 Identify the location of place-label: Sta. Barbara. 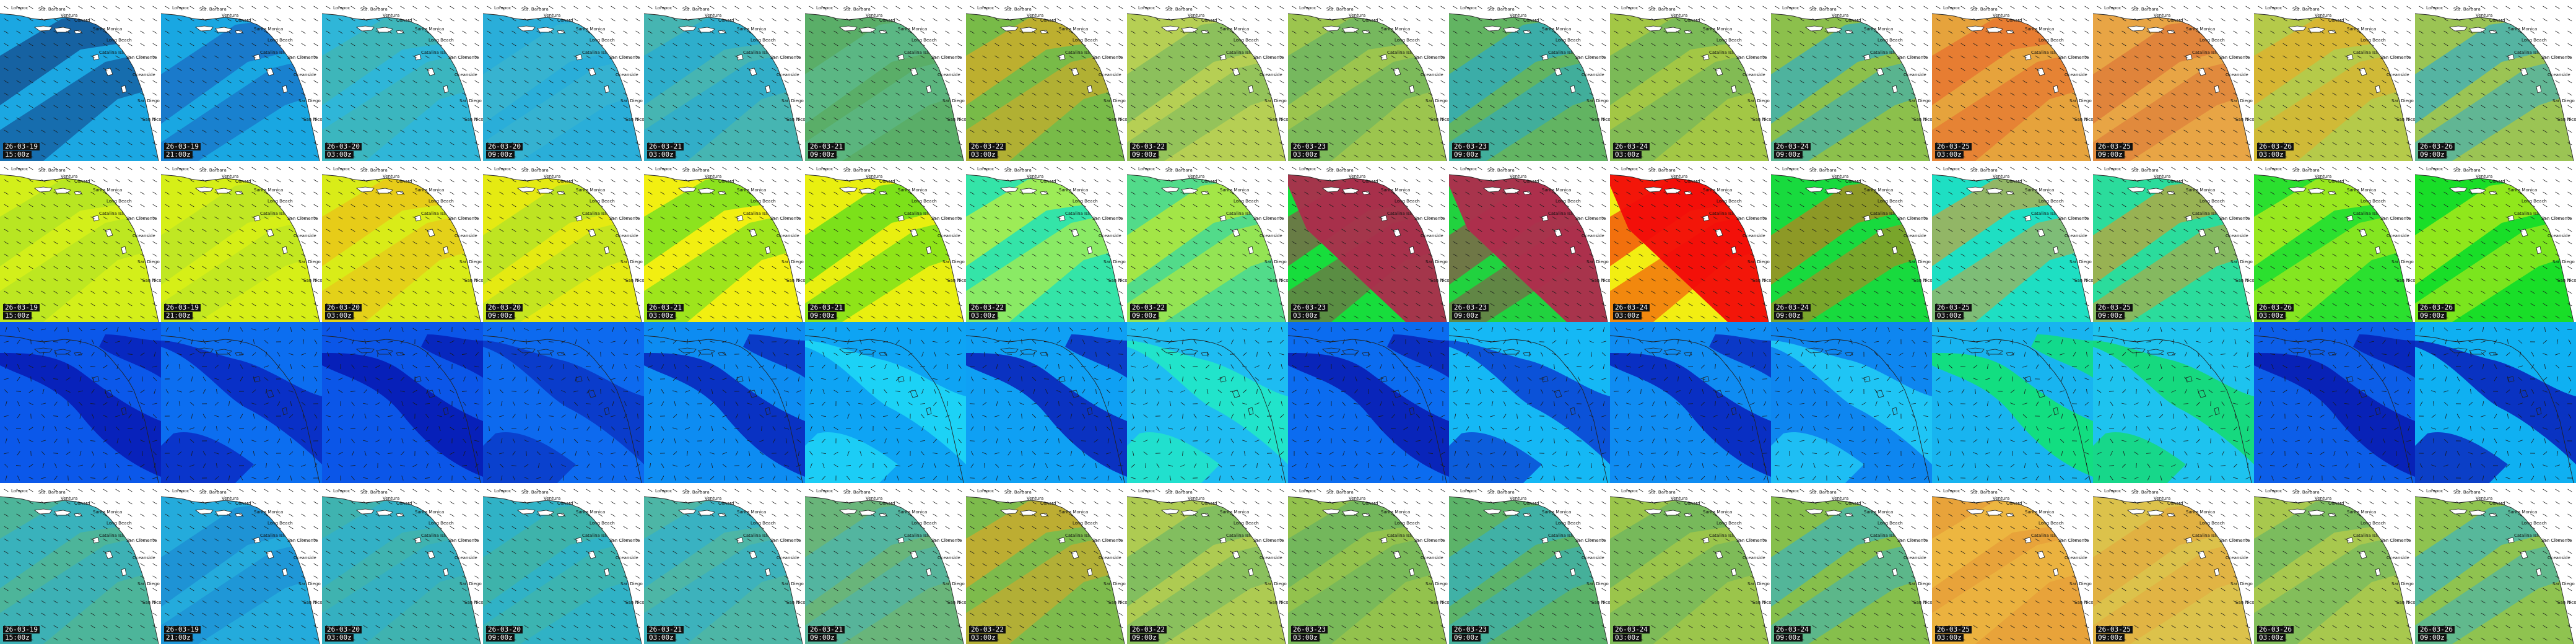
(696, 170).